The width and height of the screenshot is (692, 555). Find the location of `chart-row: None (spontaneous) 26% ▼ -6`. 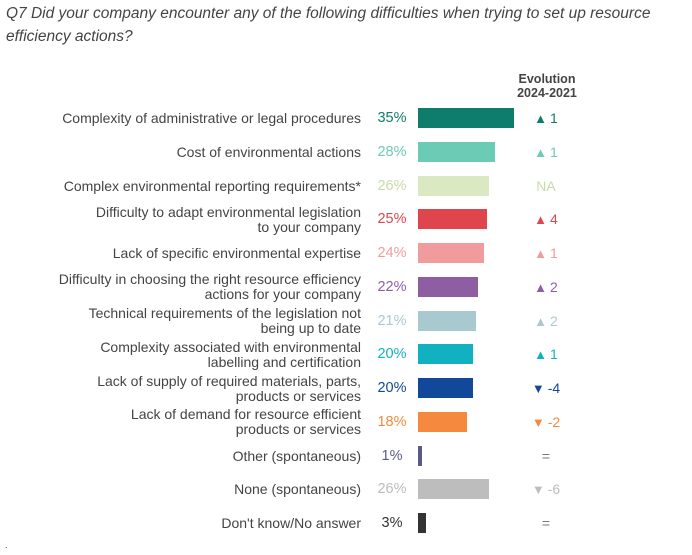

chart-row: None (spontaneous) 26% ▼ -6 is located at coordinates (346, 489).